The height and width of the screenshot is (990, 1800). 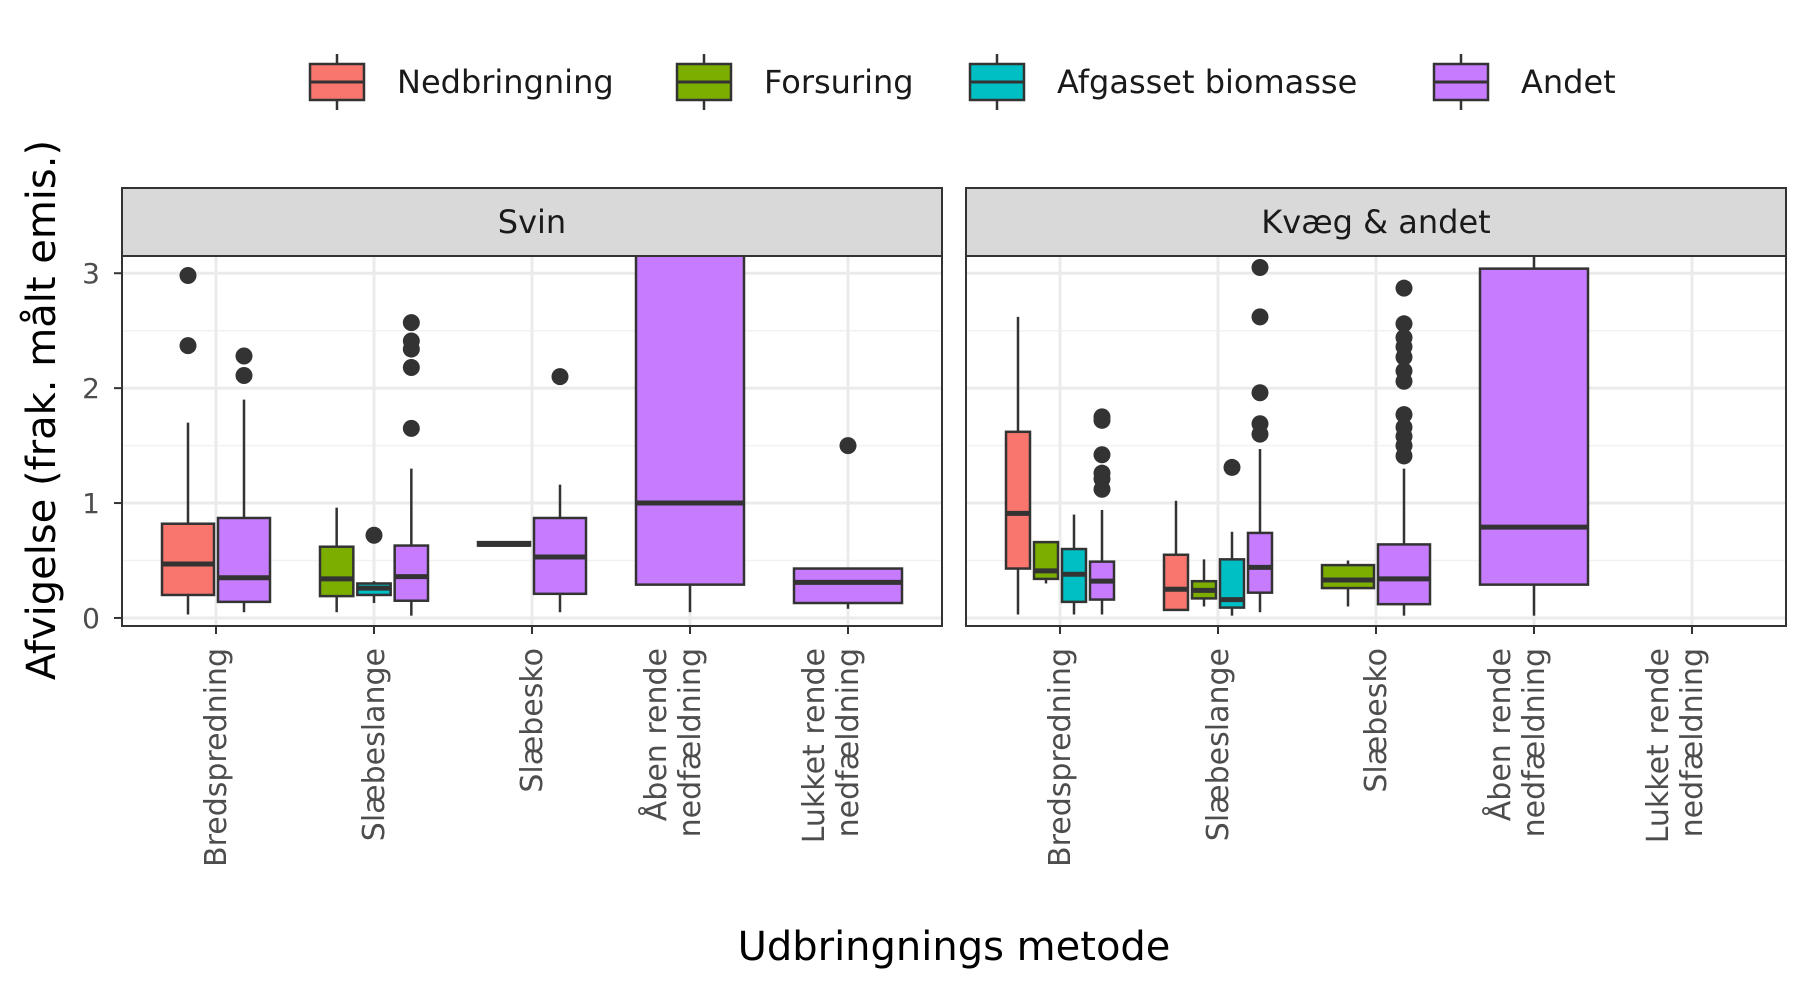 I want to click on strip-svin, so click(x=532, y=222).